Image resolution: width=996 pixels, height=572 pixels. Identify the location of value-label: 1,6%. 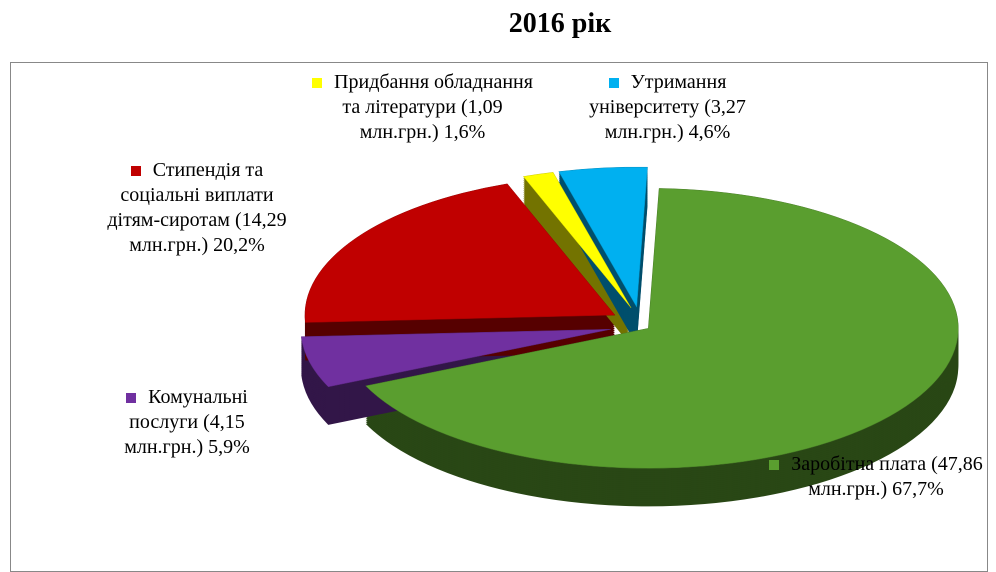
(464, 132).